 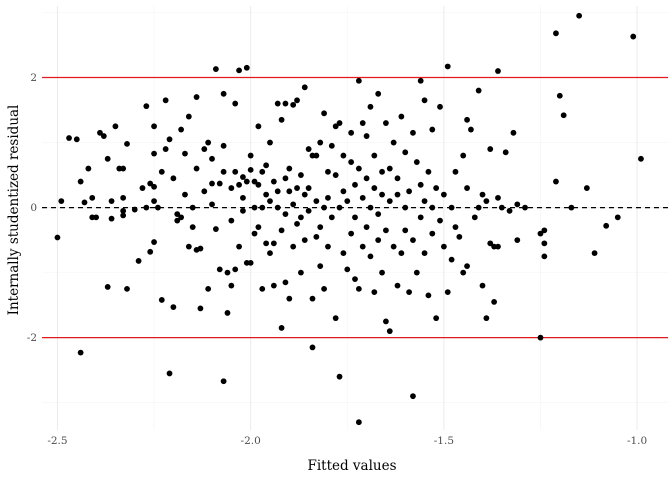 What do you see at coordinates (32, 208) in the screenshot?
I see `y-axis-ticks: -2 0 2` at bounding box center [32, 208].